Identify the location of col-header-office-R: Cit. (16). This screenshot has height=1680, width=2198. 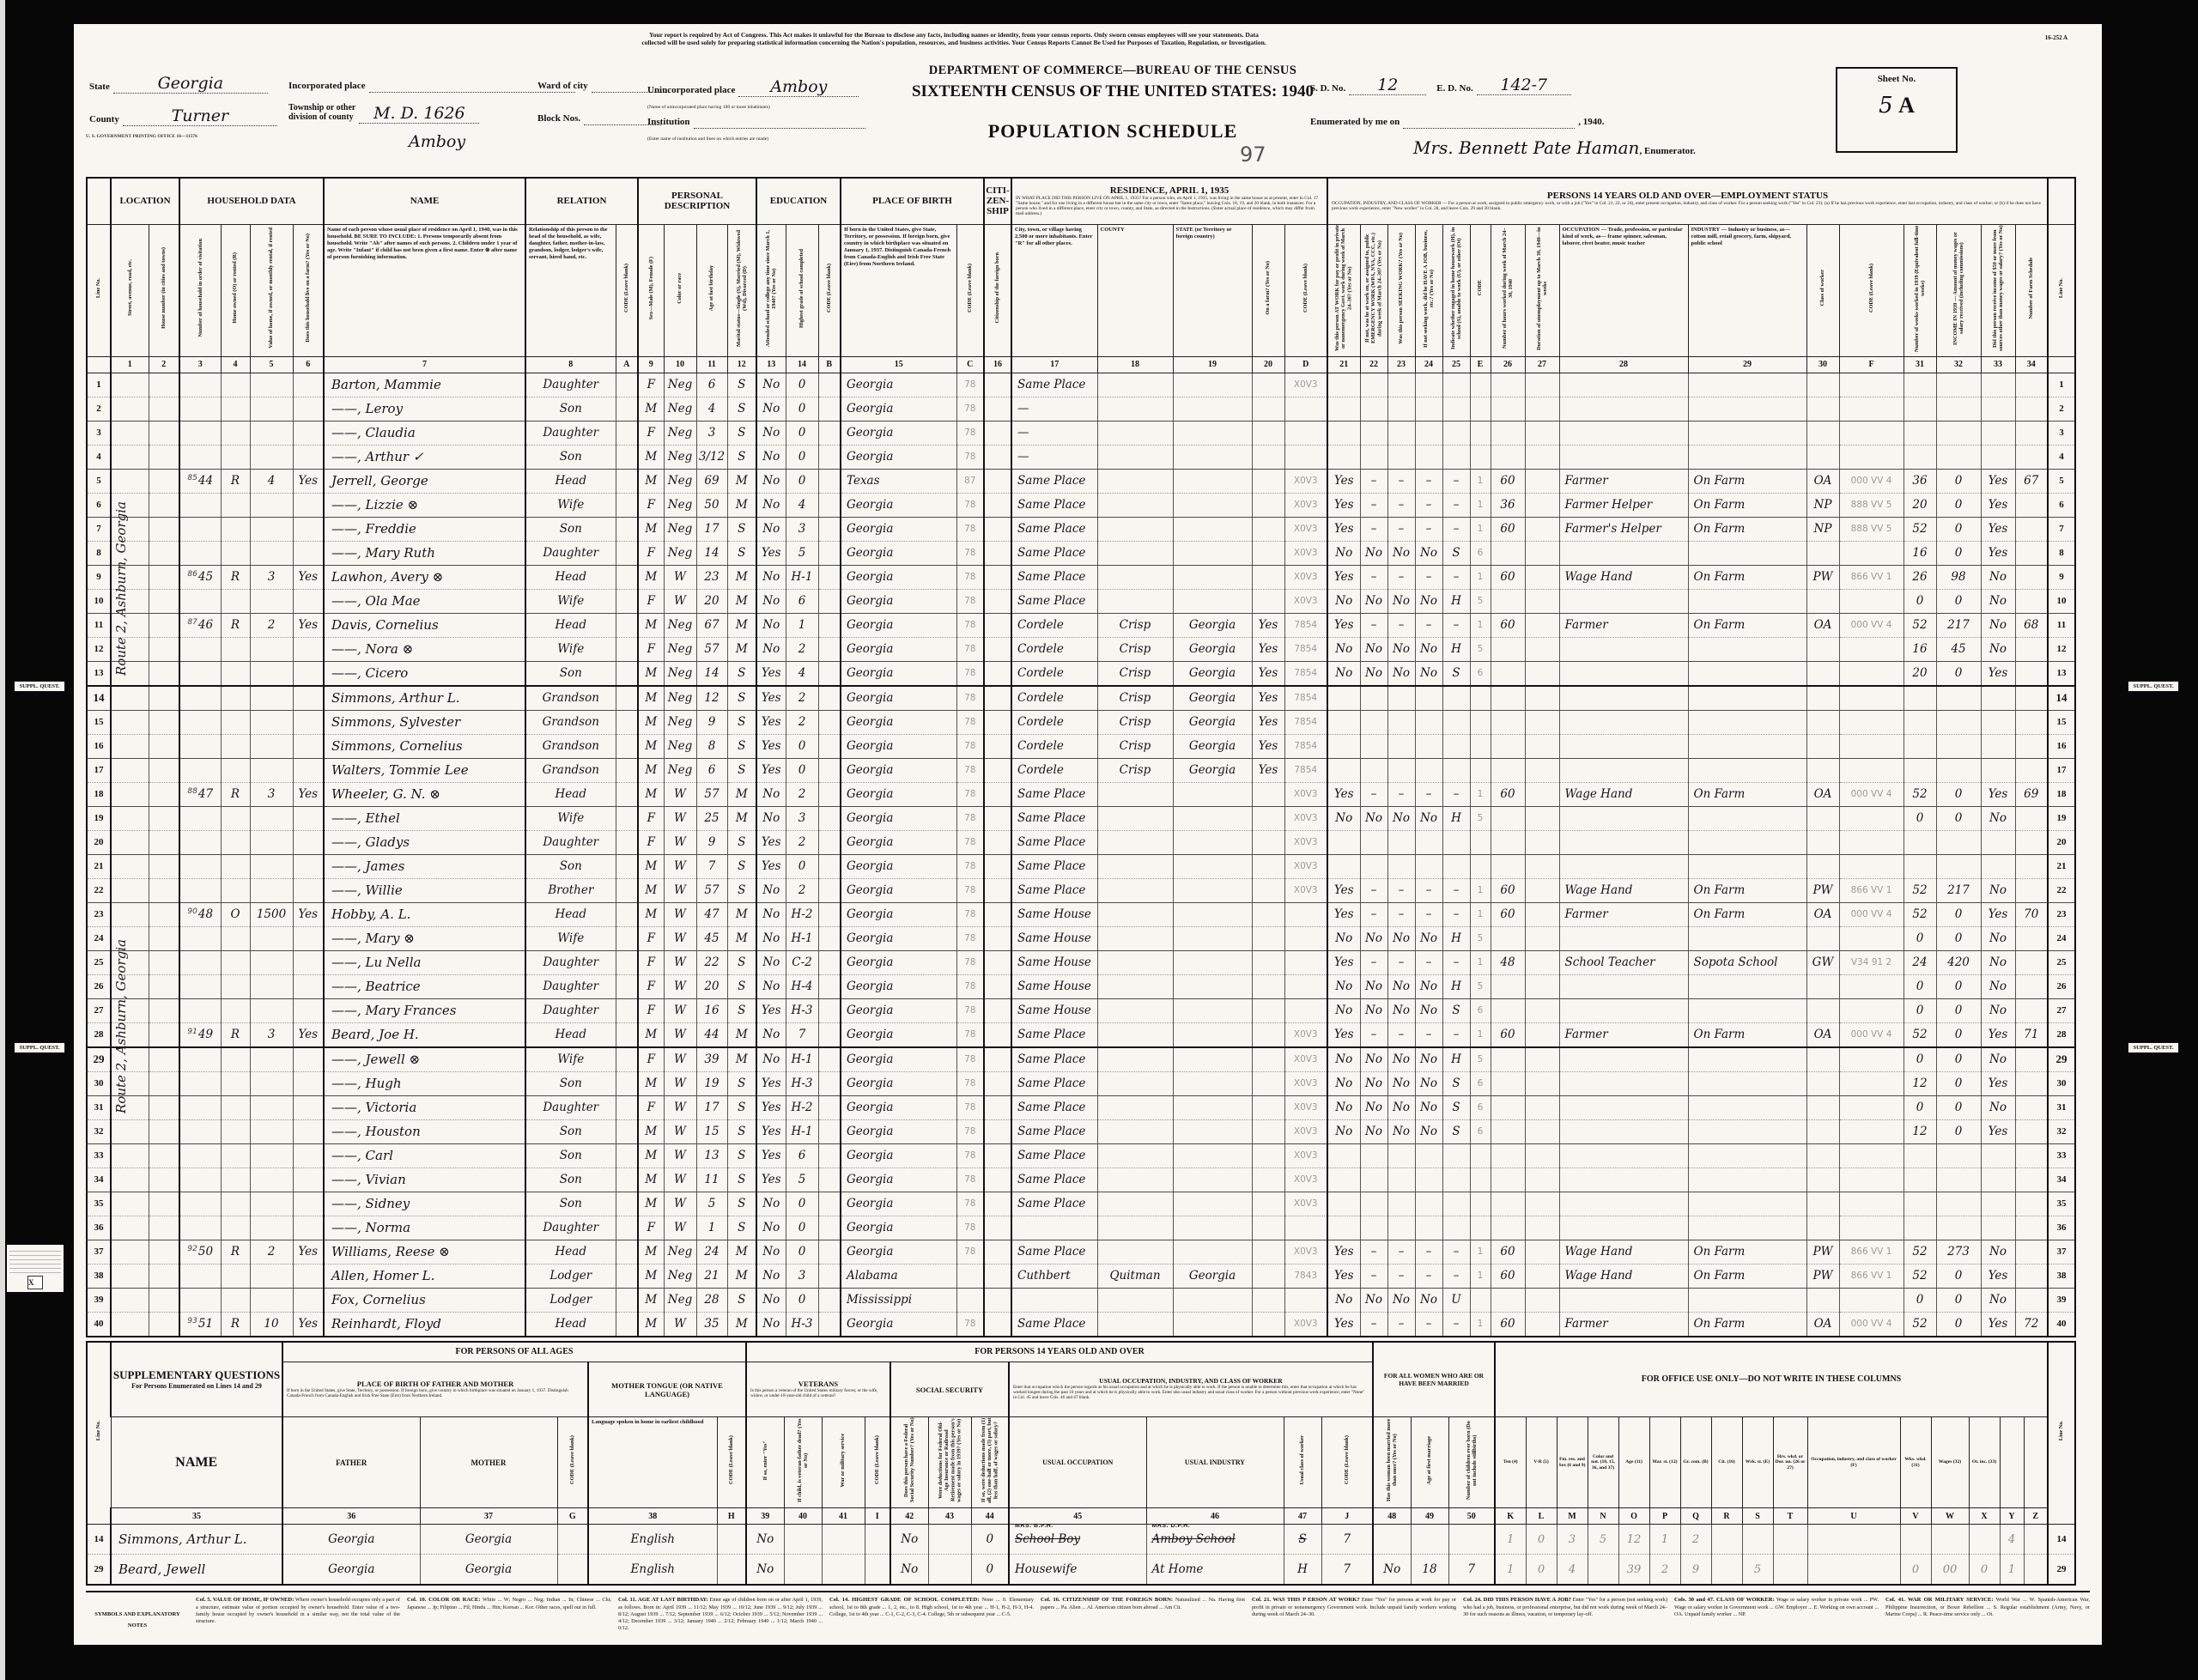
(1726, 1462).